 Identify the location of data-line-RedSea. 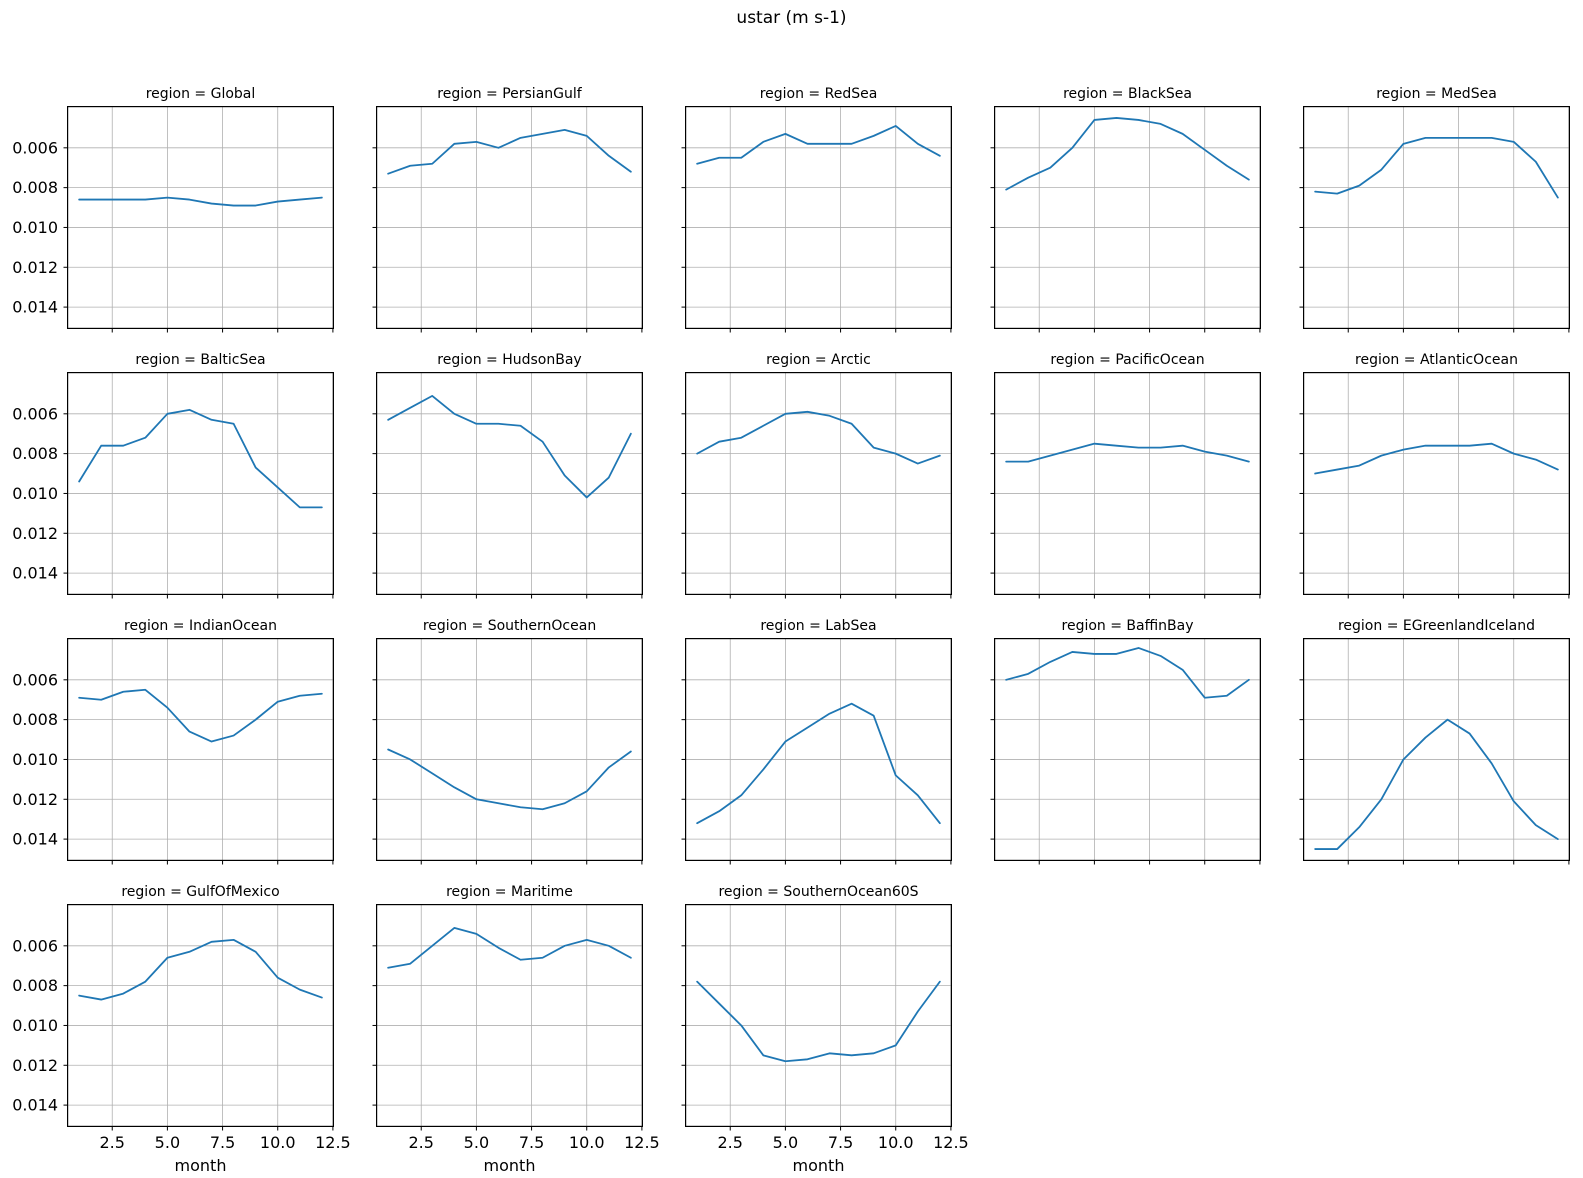
(818, 145).